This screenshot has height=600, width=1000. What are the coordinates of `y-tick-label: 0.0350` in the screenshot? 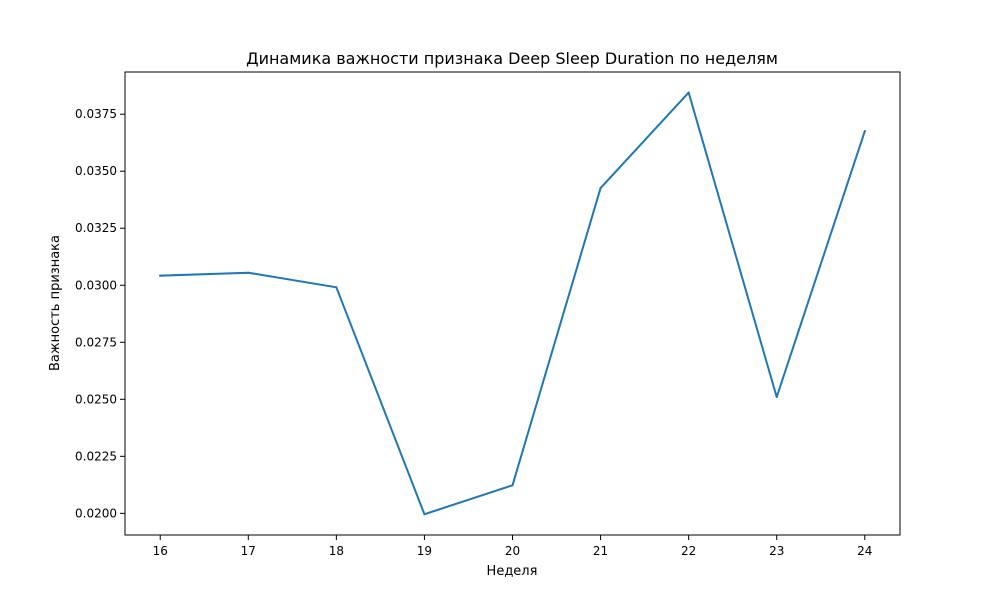 It's located at (96, 171).